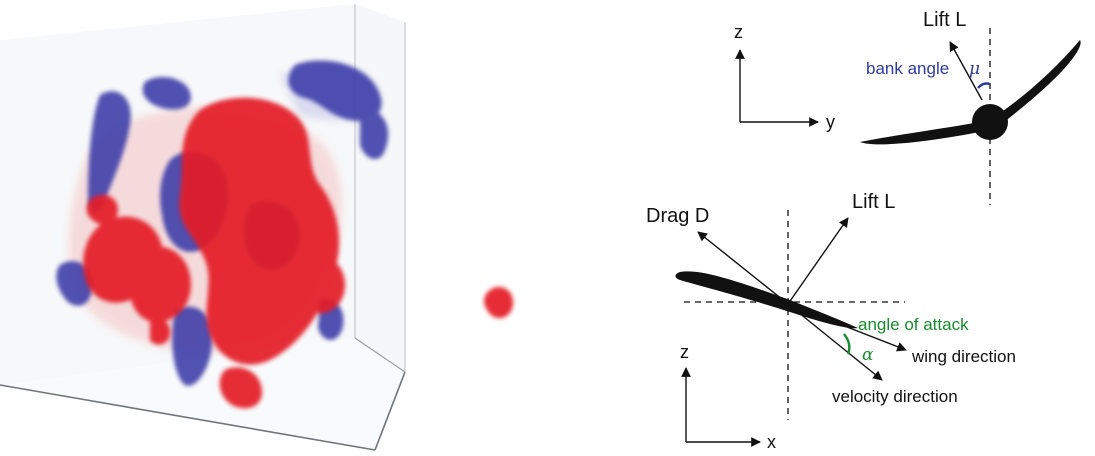  I want to click on drag-label: Drag D, so click(677, 216).